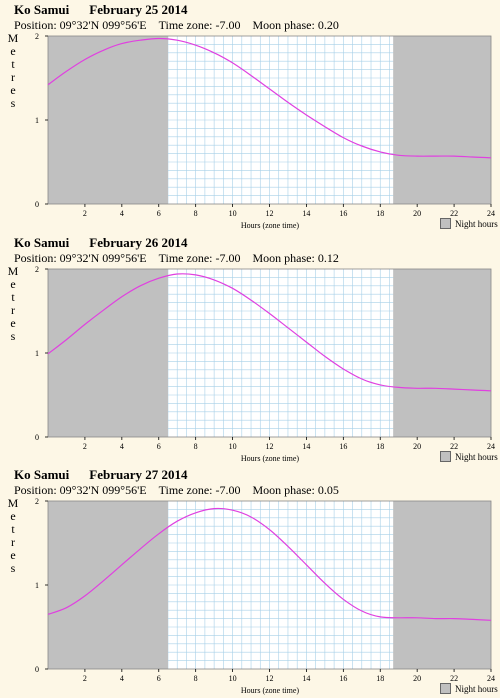  I want to click on chart-title: Ko Samui February 25 2014, so click(100, 10).